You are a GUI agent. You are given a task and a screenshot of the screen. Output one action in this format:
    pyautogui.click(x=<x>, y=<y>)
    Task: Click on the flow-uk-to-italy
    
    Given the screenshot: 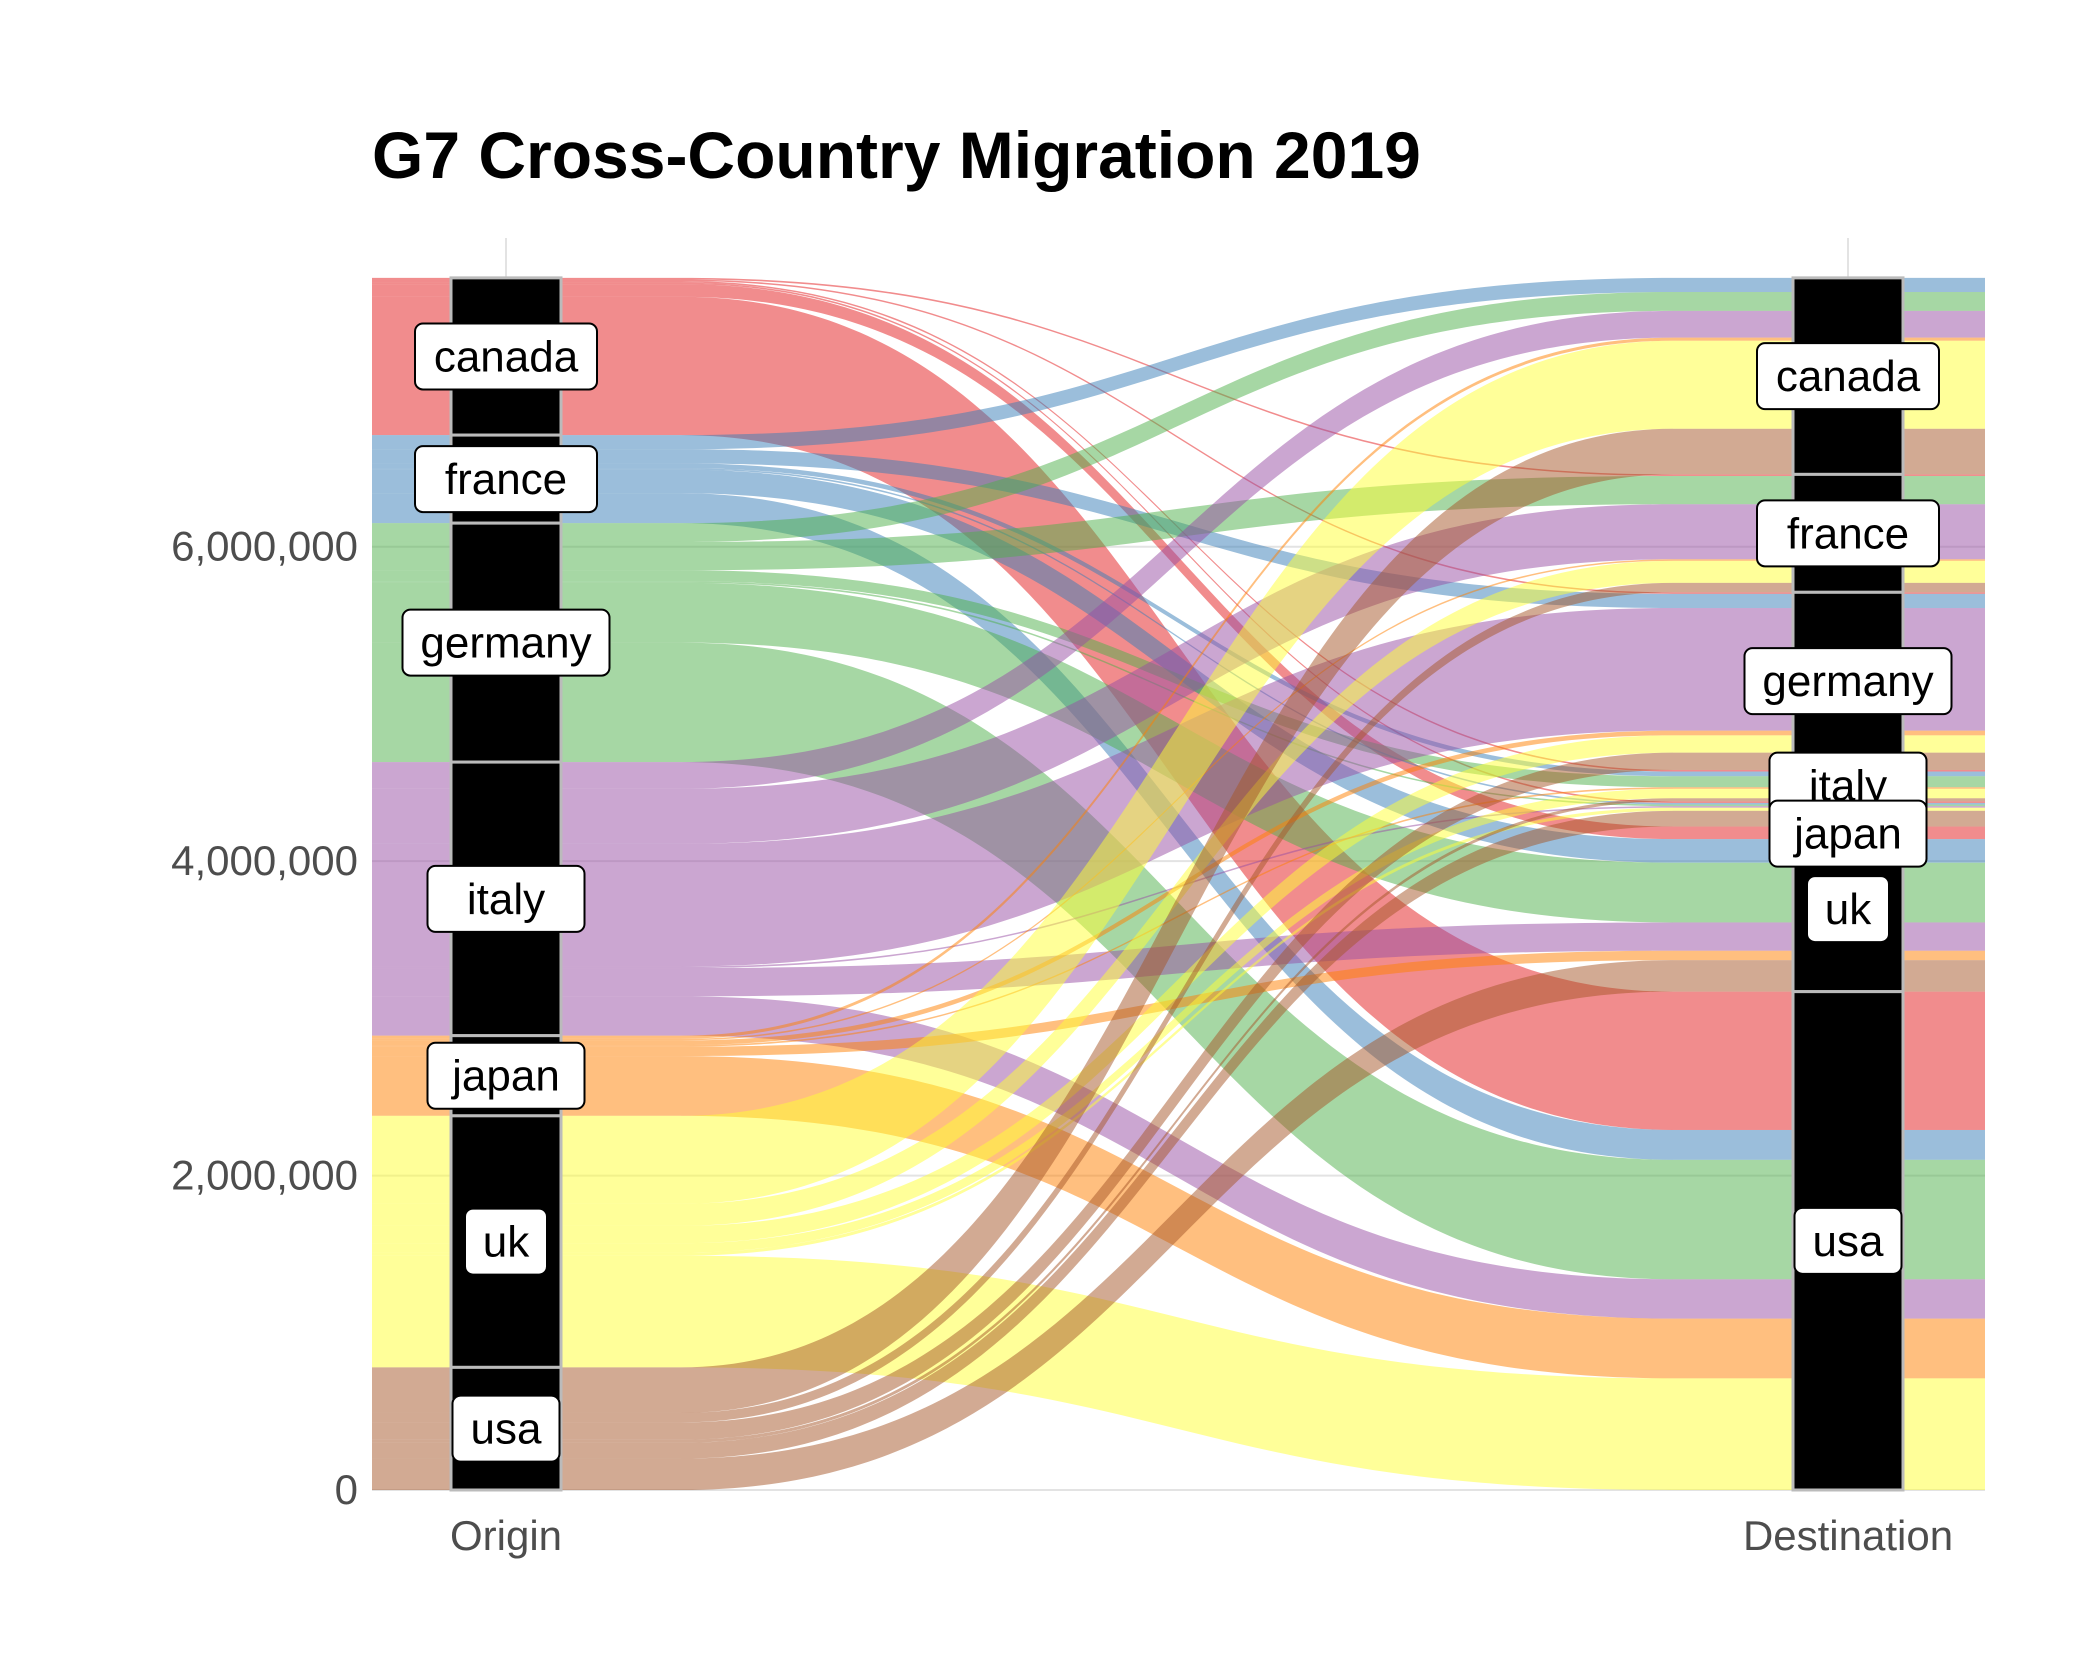 What is the action you would take?
    pyautogui.click(x=1177, y=1020)
    